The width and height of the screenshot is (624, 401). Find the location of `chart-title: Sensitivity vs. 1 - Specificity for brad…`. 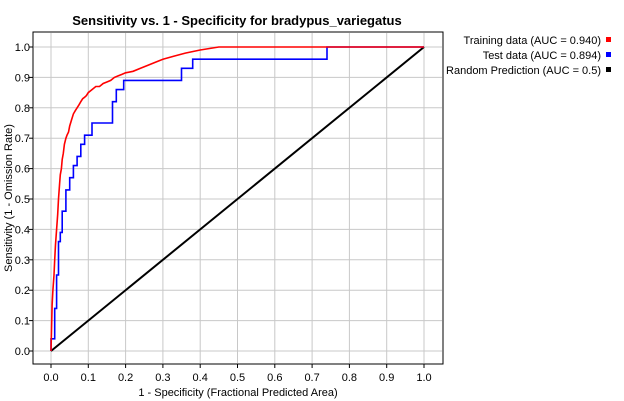

chart-title: Sensitivity vs. 1 - Specificity for brad… is located at coordinates (236, 20).